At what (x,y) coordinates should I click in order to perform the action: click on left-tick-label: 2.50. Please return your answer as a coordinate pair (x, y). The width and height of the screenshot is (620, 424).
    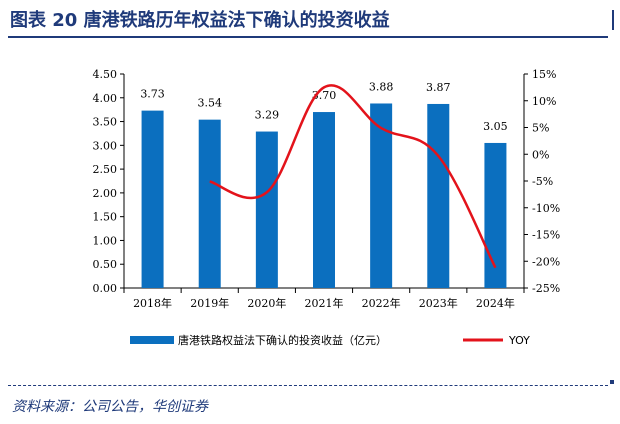
    Looking at the image, I should click on (105, 169).